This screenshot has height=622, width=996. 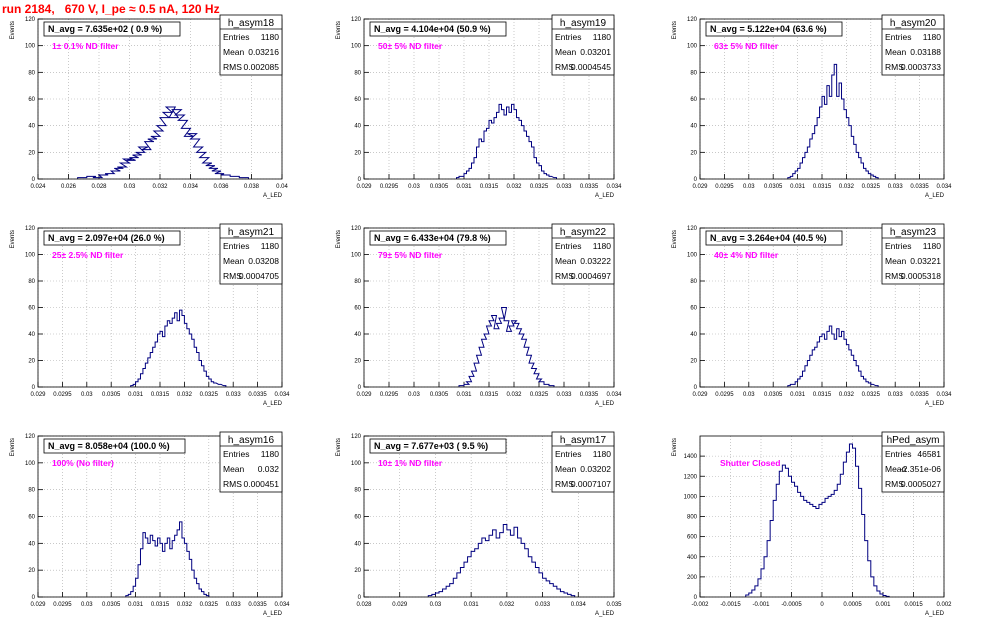 What do you see at coordinates (921, 67) in the screenshot?
I see `stats-rms-value: 0.0003733` at bounding box center [921, 67].